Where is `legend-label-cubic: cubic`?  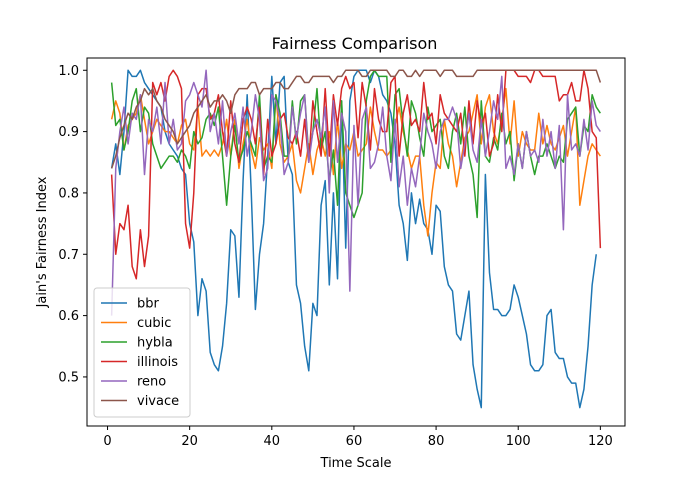
legend-label-cubic: cubic is located at coordinates (154, 323).